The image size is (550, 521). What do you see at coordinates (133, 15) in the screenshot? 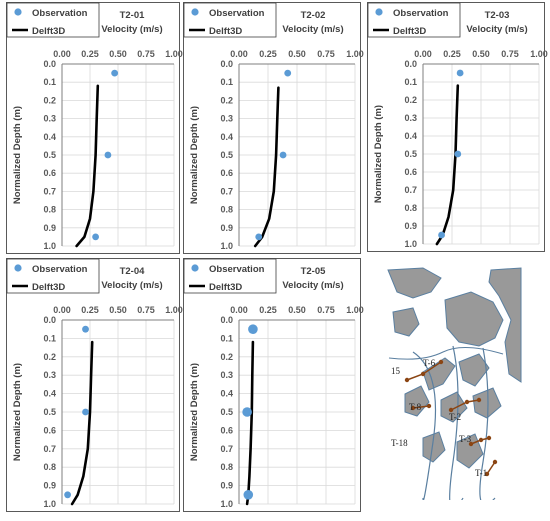
I see `chart-title: T2-01` at bounding box center [133, 15].